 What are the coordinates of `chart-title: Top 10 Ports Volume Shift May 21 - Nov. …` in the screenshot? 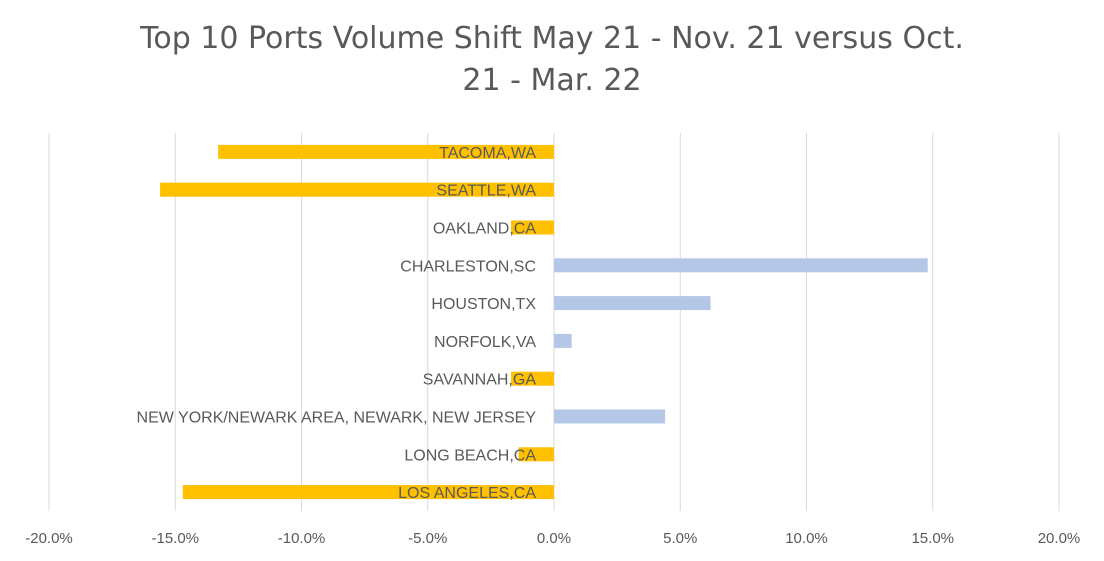 It's located at (552, 60).